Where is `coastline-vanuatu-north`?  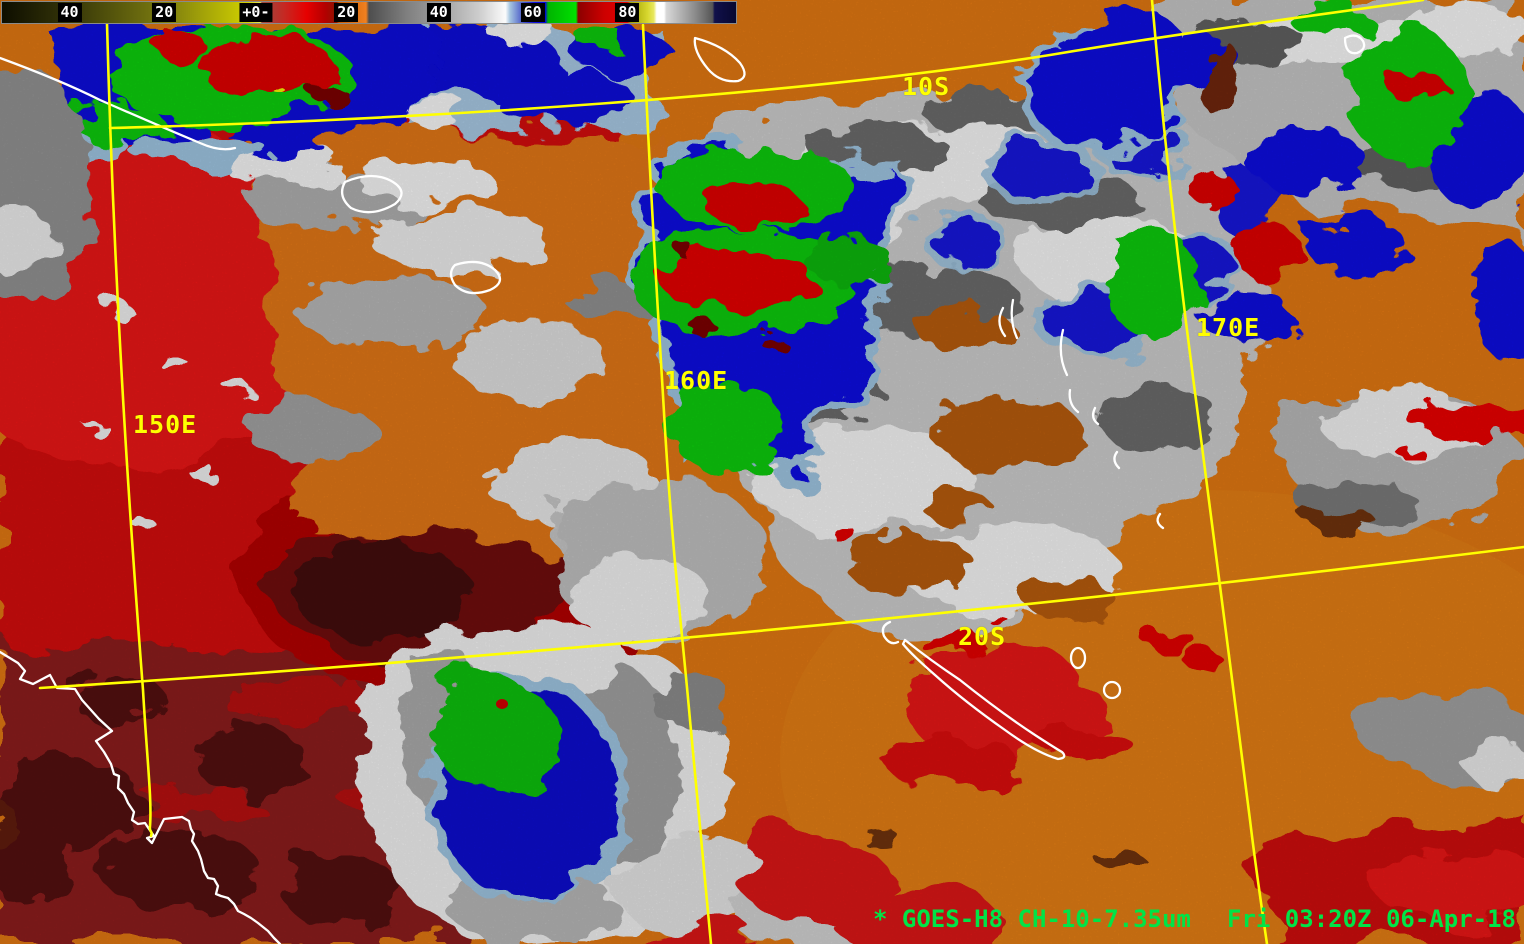 coastline-vanuatu-north is located at coordinates (1039, 356).